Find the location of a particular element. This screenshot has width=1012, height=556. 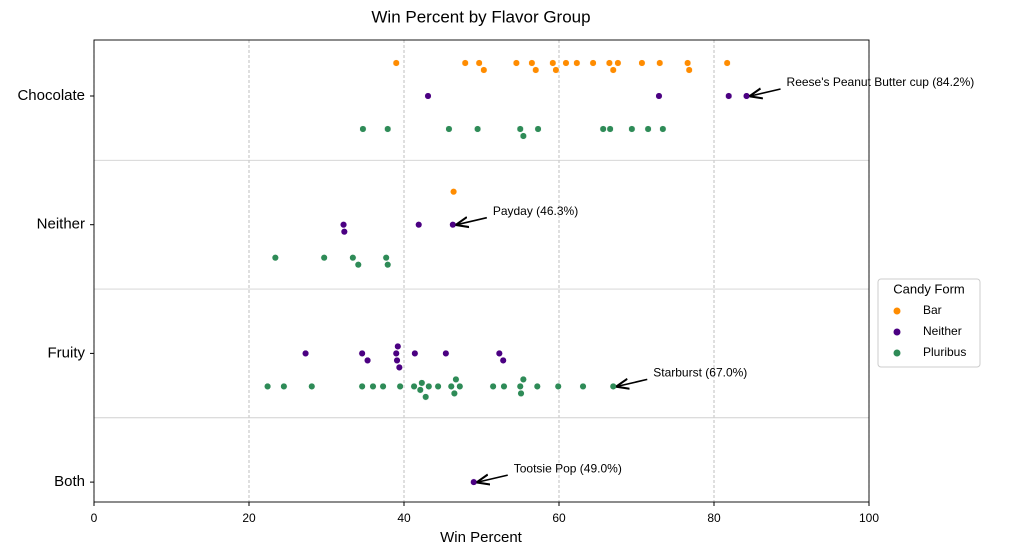

legend: Candy Form Bar Neither Pluribus is located at coordinates (929, 323).